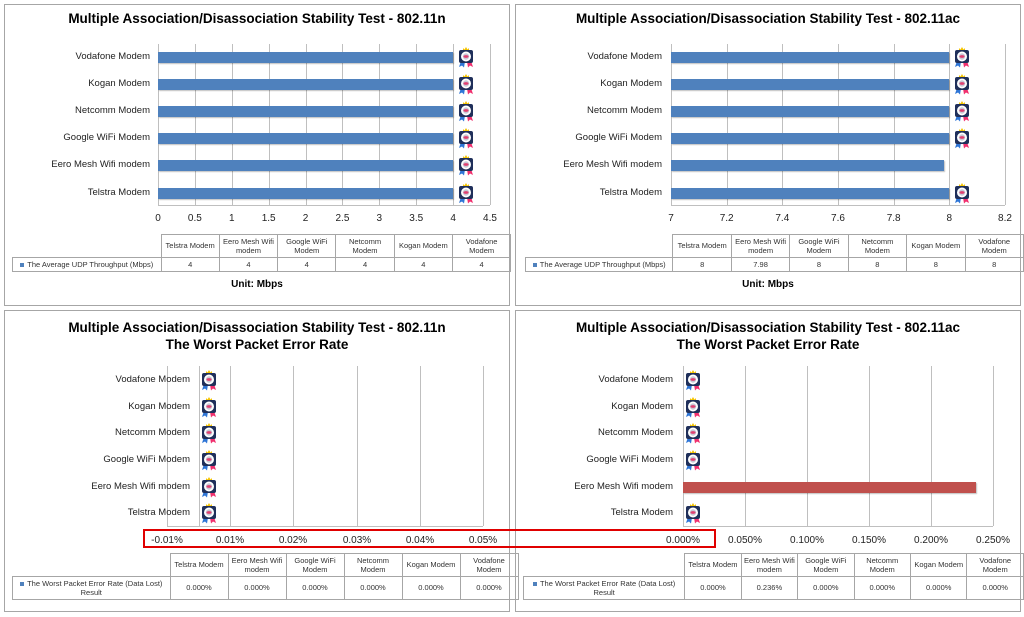 Image resolution: width=1024 pixels, height=617 pixels. What do you see at coordinates (624, 110) in the screenshot?
I see `category-label: Netcomm Modem` at bounding box center [624, 110].